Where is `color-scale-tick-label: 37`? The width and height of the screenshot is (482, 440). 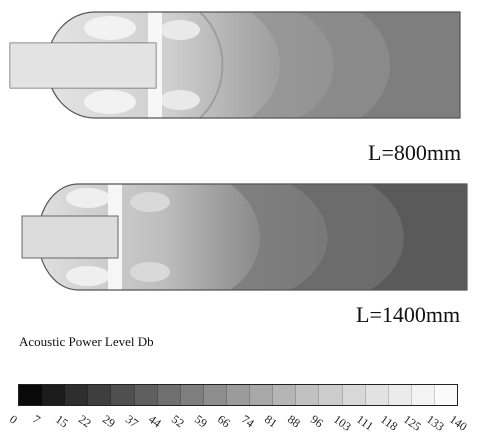
color-scale-tick-label: 37 is located at coordinates (131, 421).